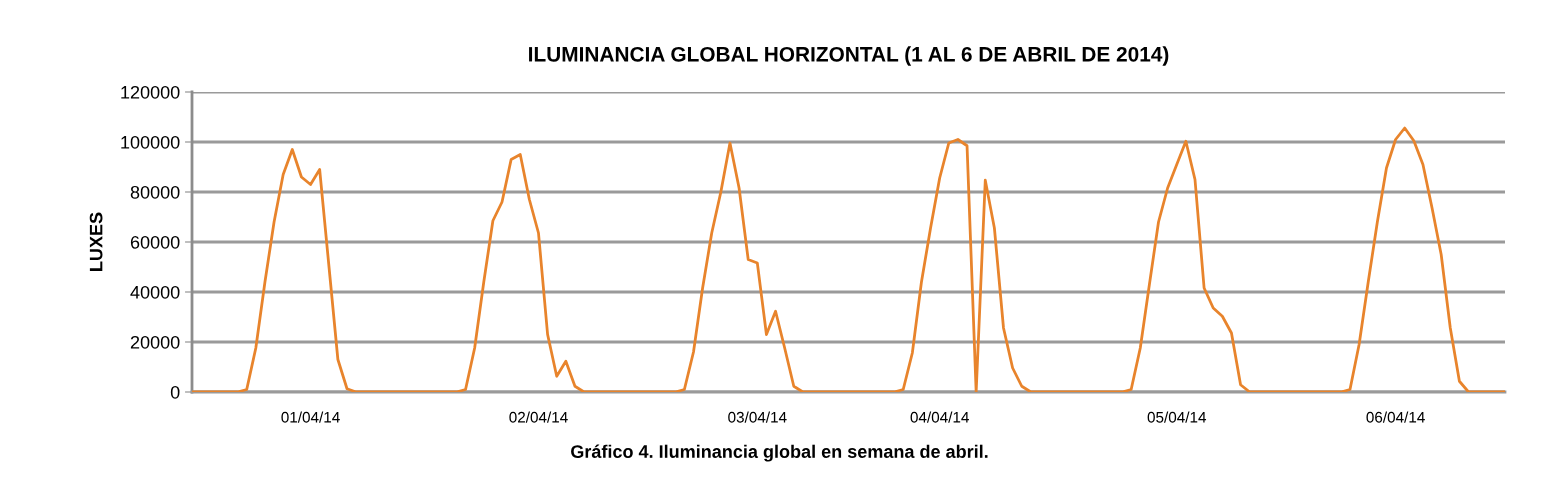  I want to click on text: Gráfico 4. Iluminancia global en semana de abril., so click(779, 453).